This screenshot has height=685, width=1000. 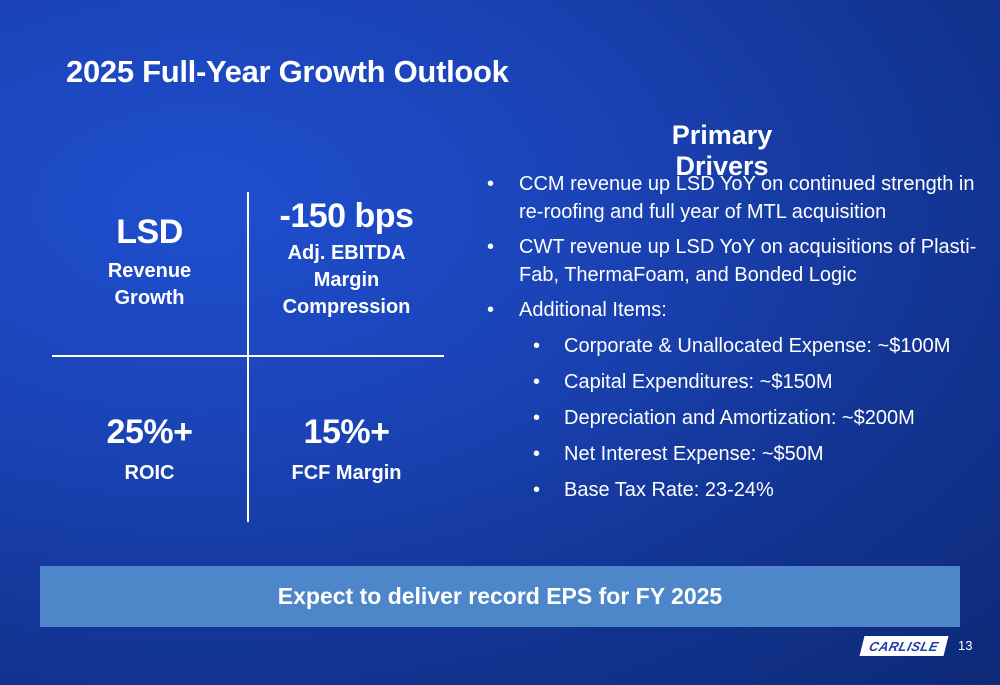 I want to click on metric-value: LSD, so click(x=149, y=232).